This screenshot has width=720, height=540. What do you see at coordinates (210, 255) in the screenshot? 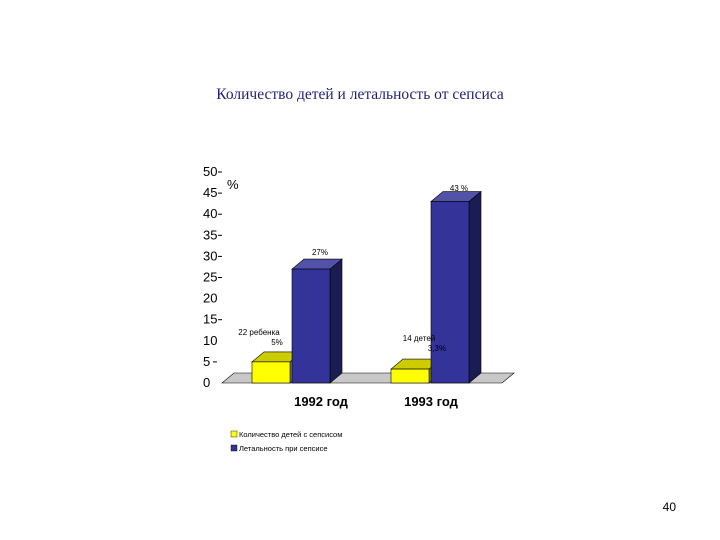
I see `y-tick-label: 30` at bounding box center [210, 255].